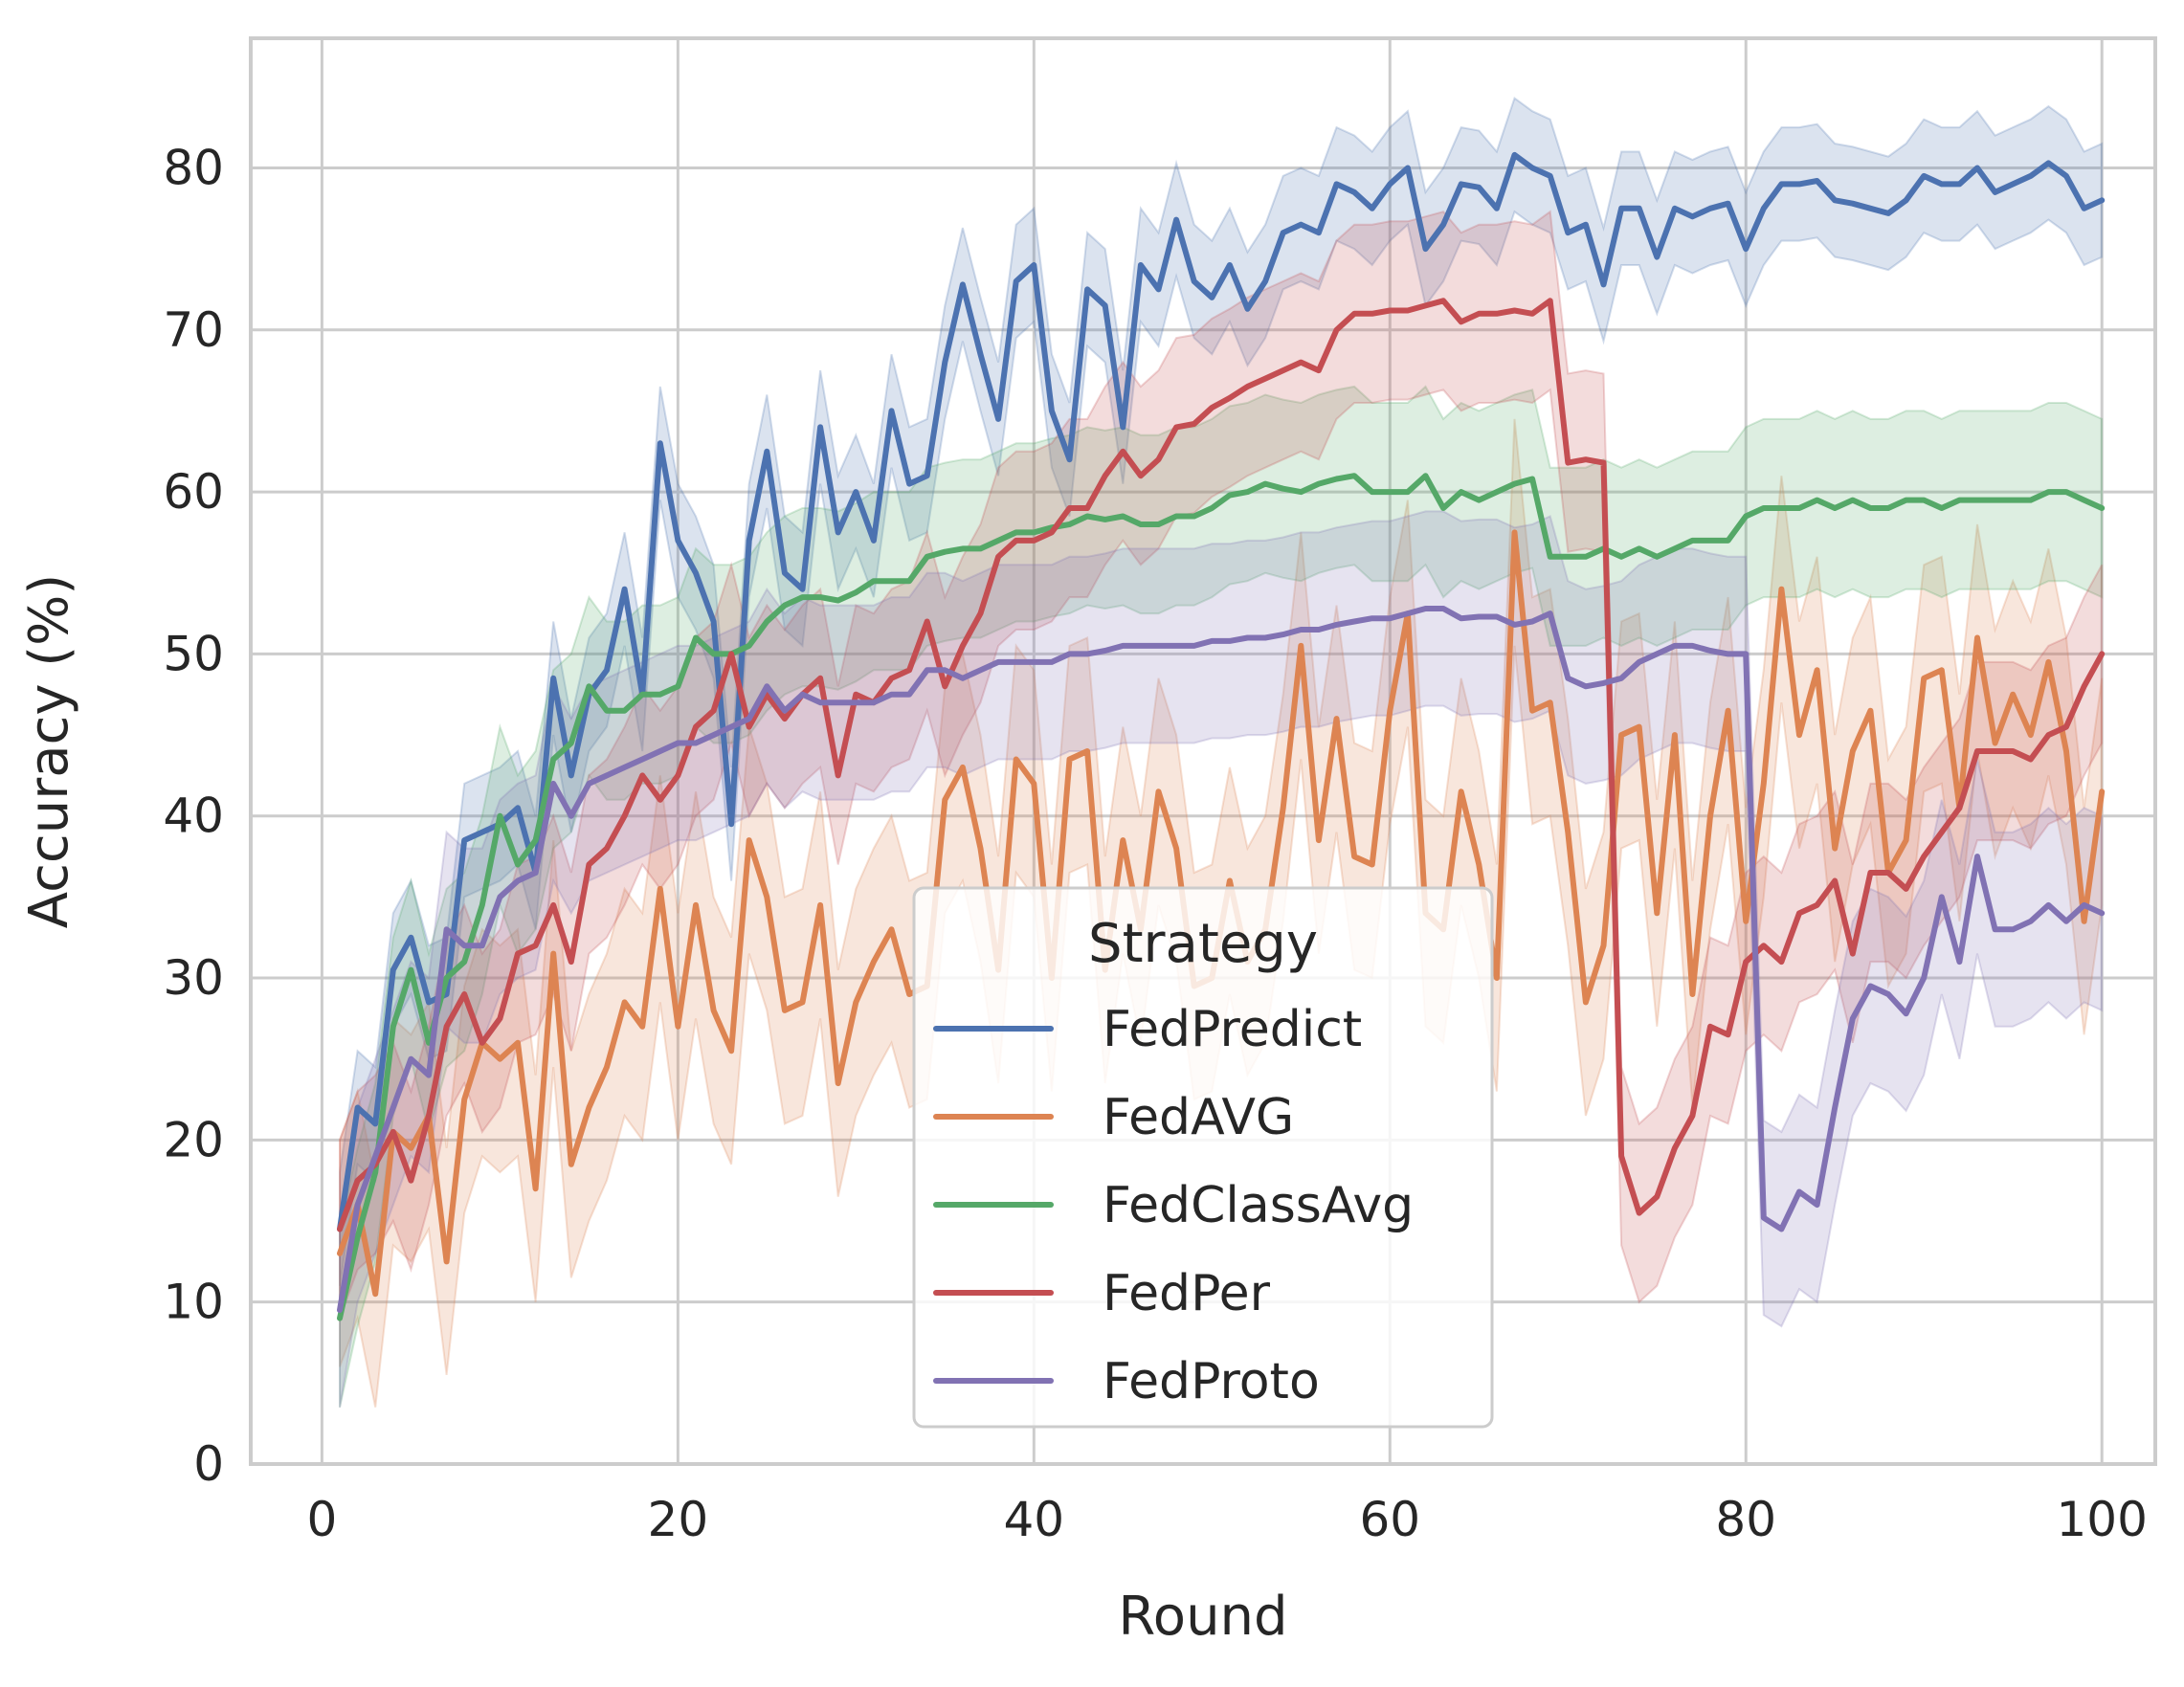 Image resolution: width=2184 pixels, height=1687 pixels. What do you see at coordinates (1233, 1029) in the screenshot?
I see `legend-label-fedpredict: FedPredict` at bounding box center [1233, 1029].